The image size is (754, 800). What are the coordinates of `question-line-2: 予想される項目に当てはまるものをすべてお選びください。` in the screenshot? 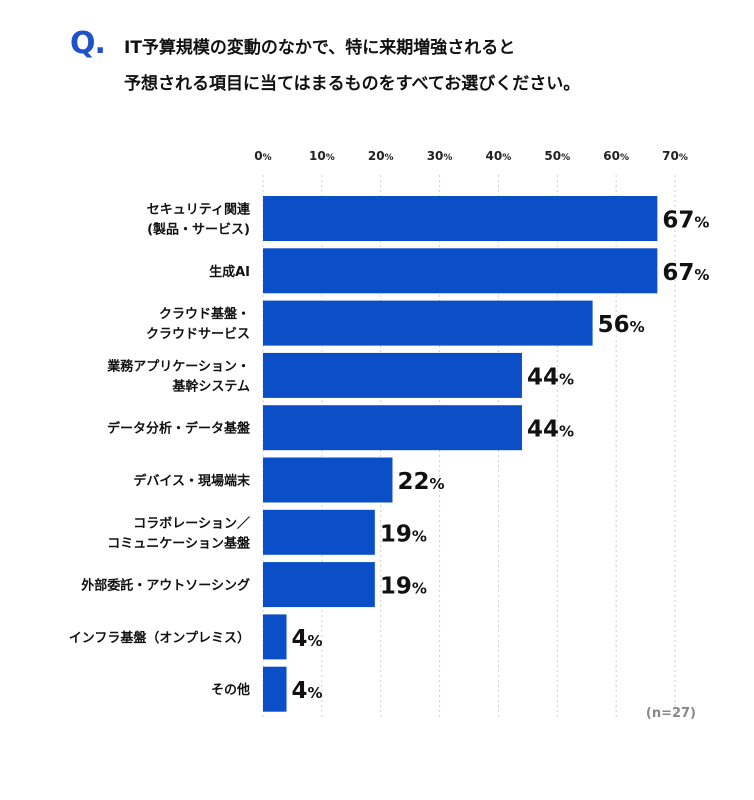 It's located at (352, 84).